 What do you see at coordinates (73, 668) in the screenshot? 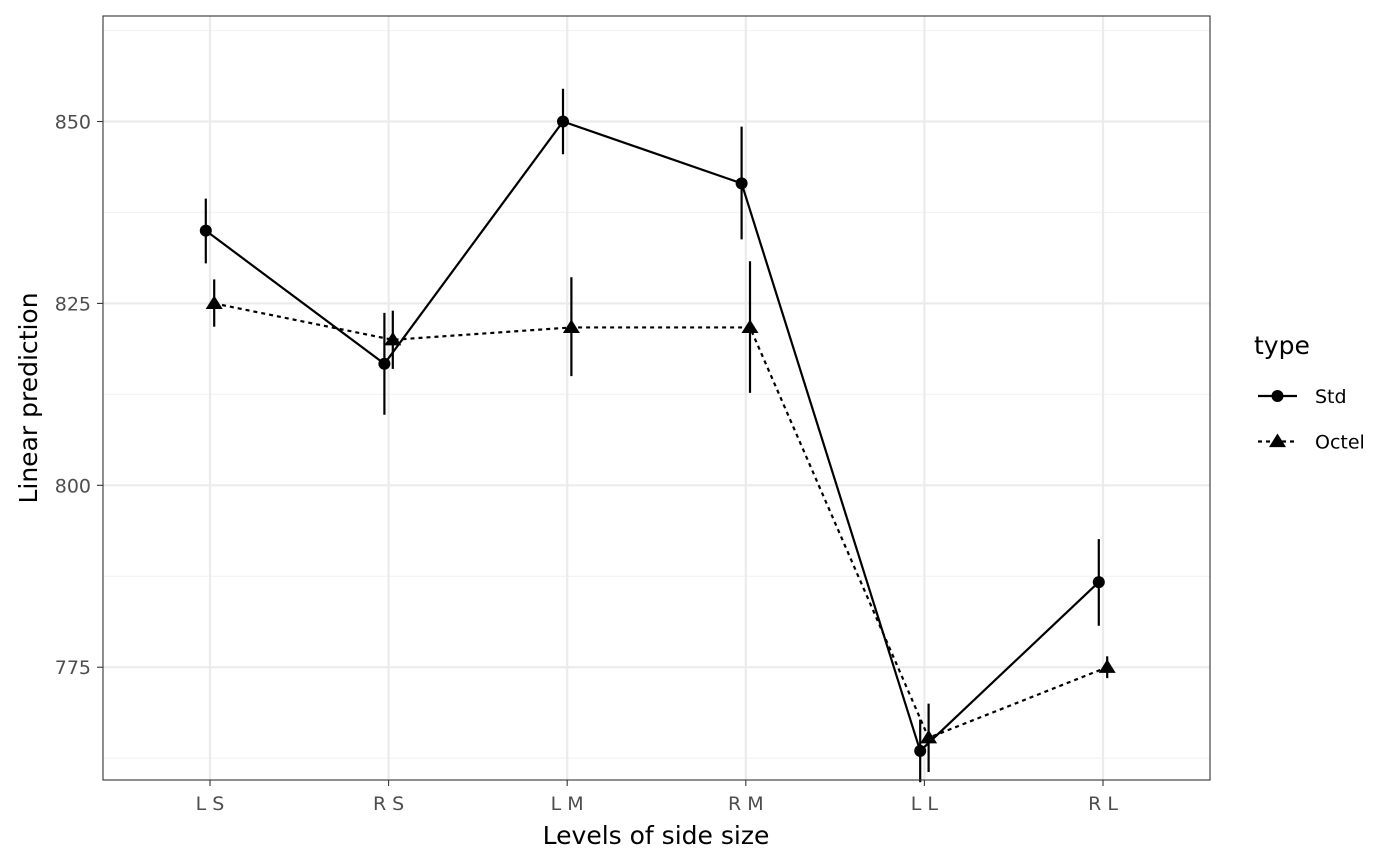
I see `y-tick-label: 775` at bounding box center [73, 668].